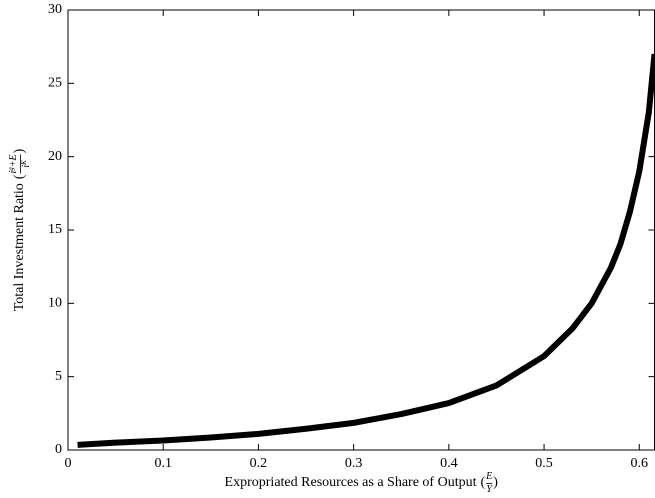 This screenshot has height=498, width=655. What do you see at coordinates (449, 463) in the screenshot?
I see `x-tick-label: 0.4` at bounding box center [449, 463].